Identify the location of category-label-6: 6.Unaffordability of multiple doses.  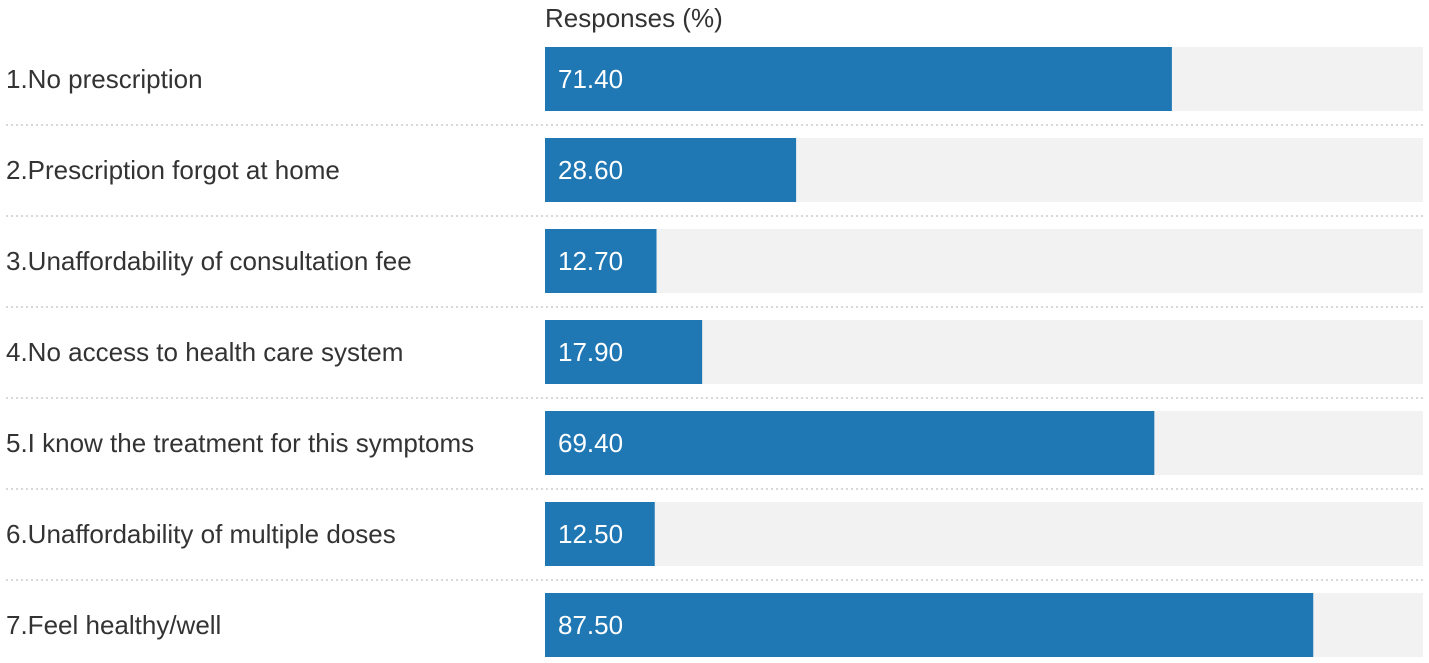
(201, 534).